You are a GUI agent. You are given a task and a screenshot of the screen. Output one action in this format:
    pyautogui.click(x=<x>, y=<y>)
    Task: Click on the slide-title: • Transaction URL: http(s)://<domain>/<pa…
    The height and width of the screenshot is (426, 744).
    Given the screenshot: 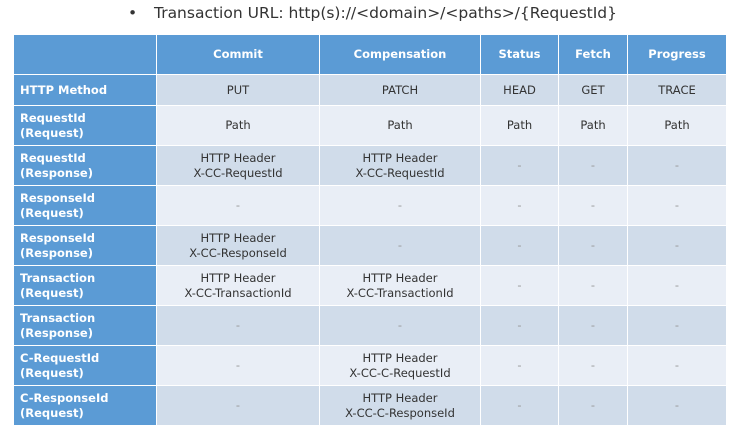 What is the action you would take?
    pyautogui.click(x=372, y=13)
    